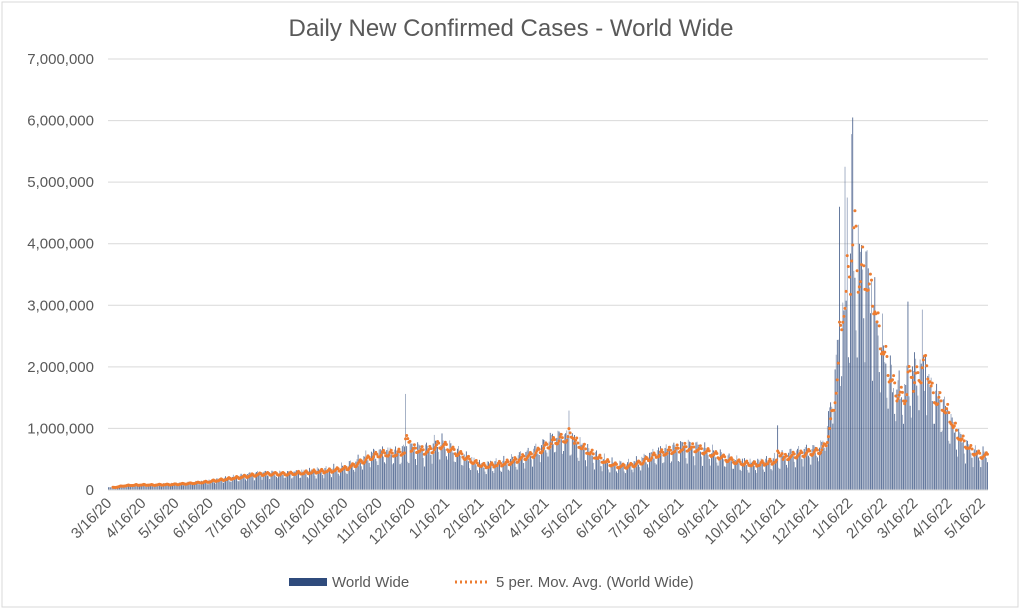  What do you see at coordinates (595, 582) in the screenshot?
I see `legend-label-moving-avg: 5 per. Mov. Avg. (World Wide)` at bounding box center [595, 582].